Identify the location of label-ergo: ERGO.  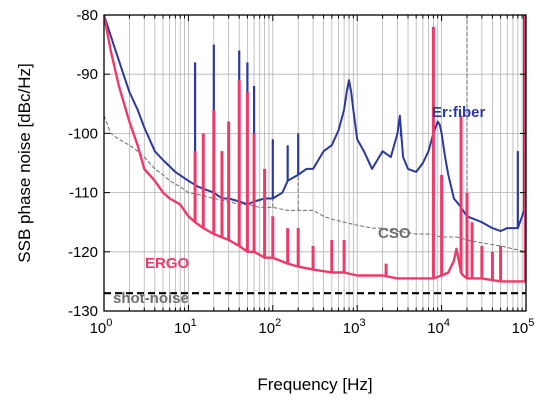
(167, 263).